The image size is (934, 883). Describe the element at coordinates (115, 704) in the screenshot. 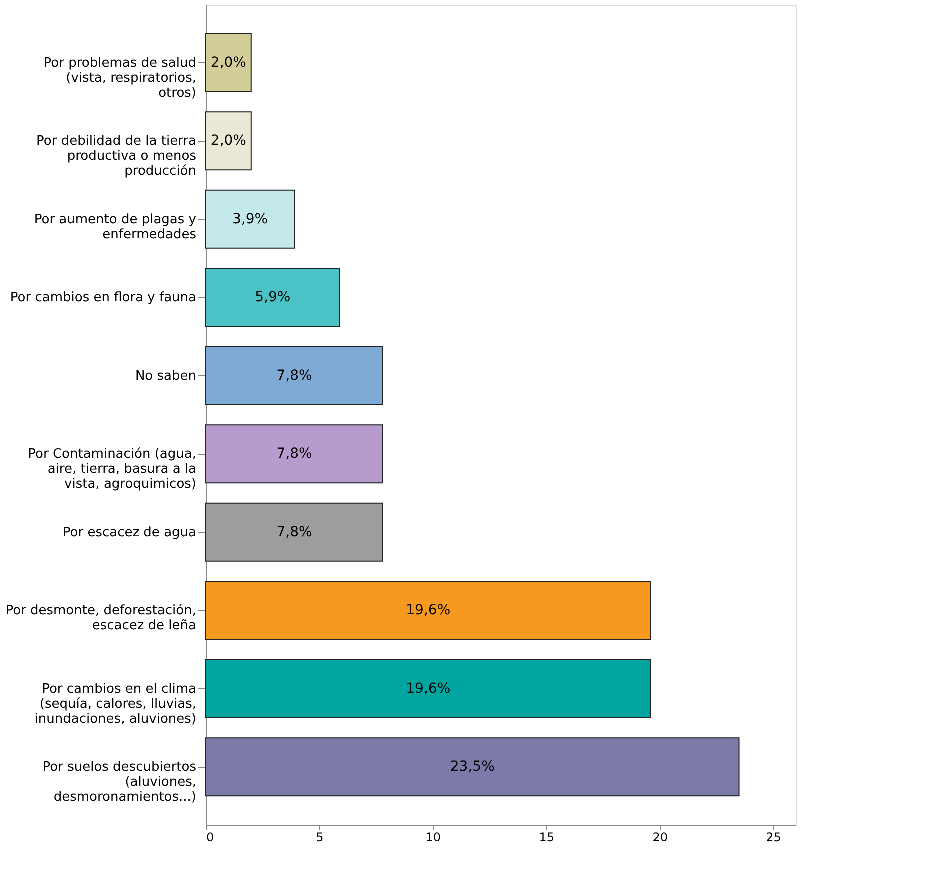

I see `y-tick-label: Por cambios en el clima (sequía, calores, lluvias, inundaciones, aluviones)` at that location.